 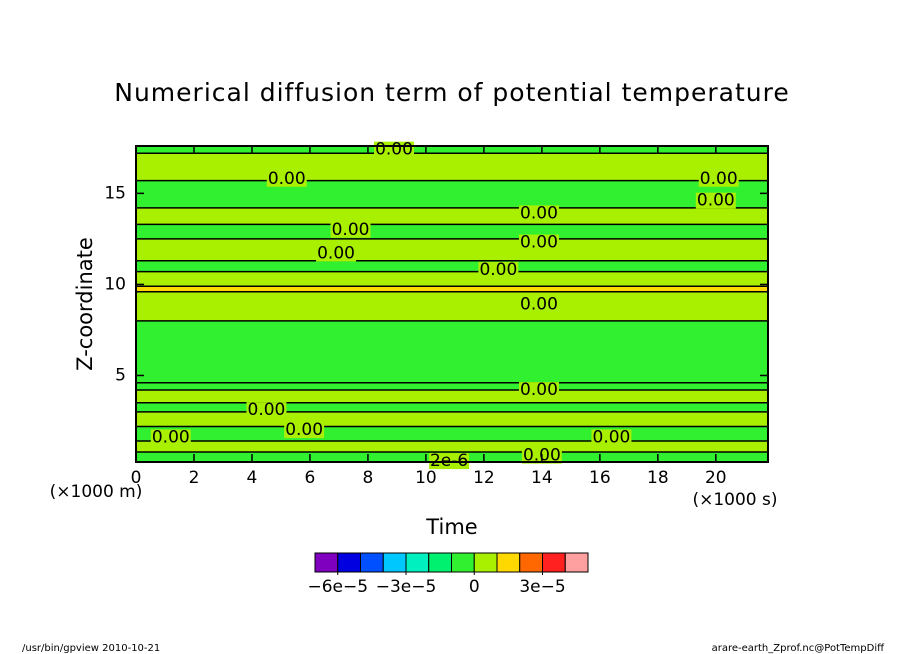 I want to click on x-tick-label: 6, so click(x=310, y=478).